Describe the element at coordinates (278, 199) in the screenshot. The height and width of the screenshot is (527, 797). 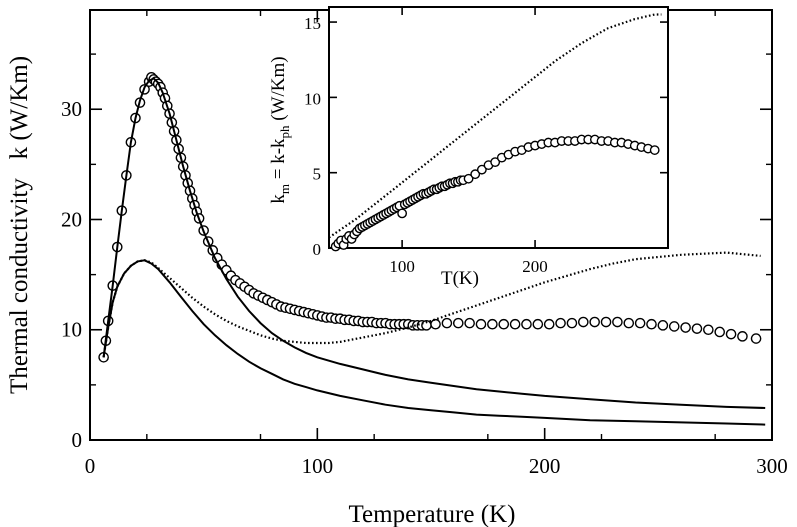
I see `inset-y-axis-title-k: k` at that location.